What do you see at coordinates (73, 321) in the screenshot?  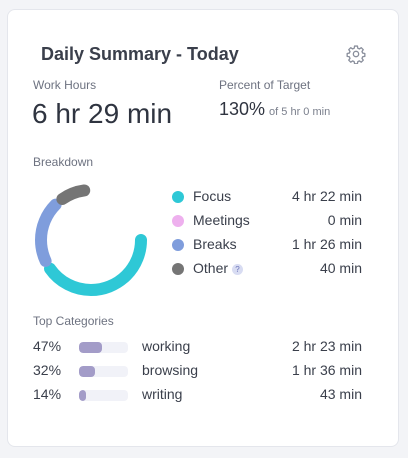 I see `top-categories-label: Top Categories` at bounding box center [73, 321].